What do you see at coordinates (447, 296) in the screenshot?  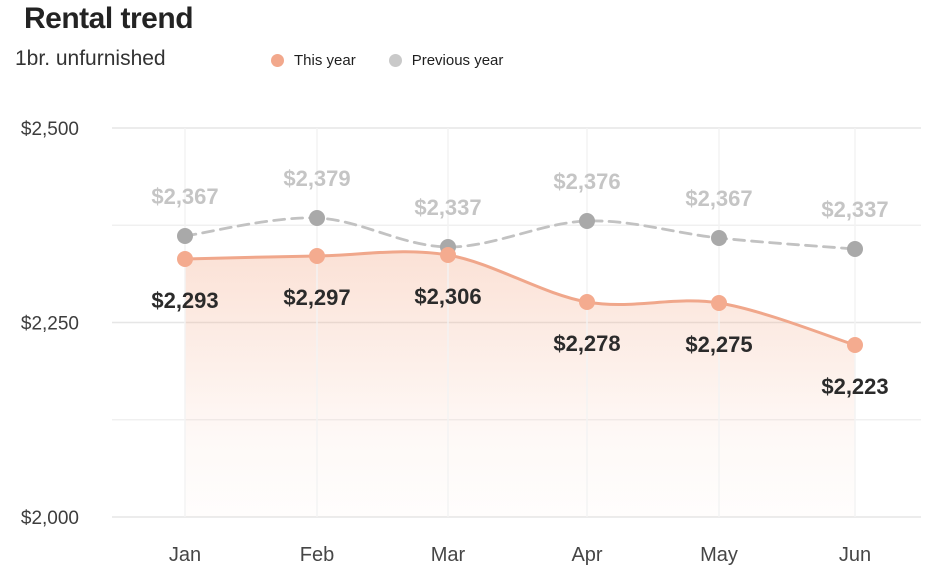 I see `data-label-this-year-mar: $2,306` at bounding box center [447, 296].